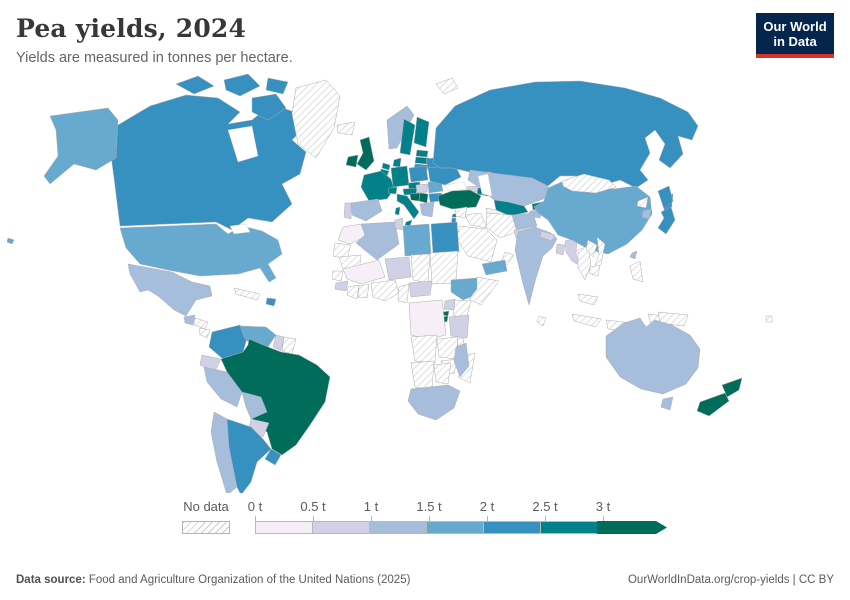 The image size is (850, 600). I want to click on country-srb: Serbia: 3+ t, so click(423, 198).